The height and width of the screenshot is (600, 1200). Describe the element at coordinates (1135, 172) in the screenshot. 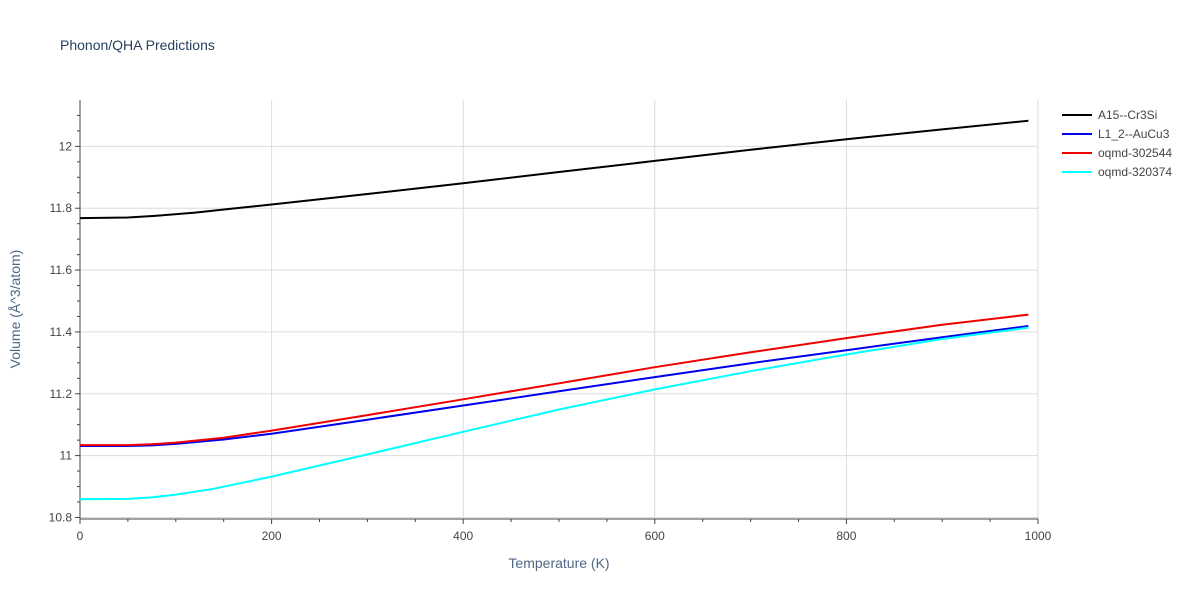

I see `legend-label: oqmd-320374` at that location.